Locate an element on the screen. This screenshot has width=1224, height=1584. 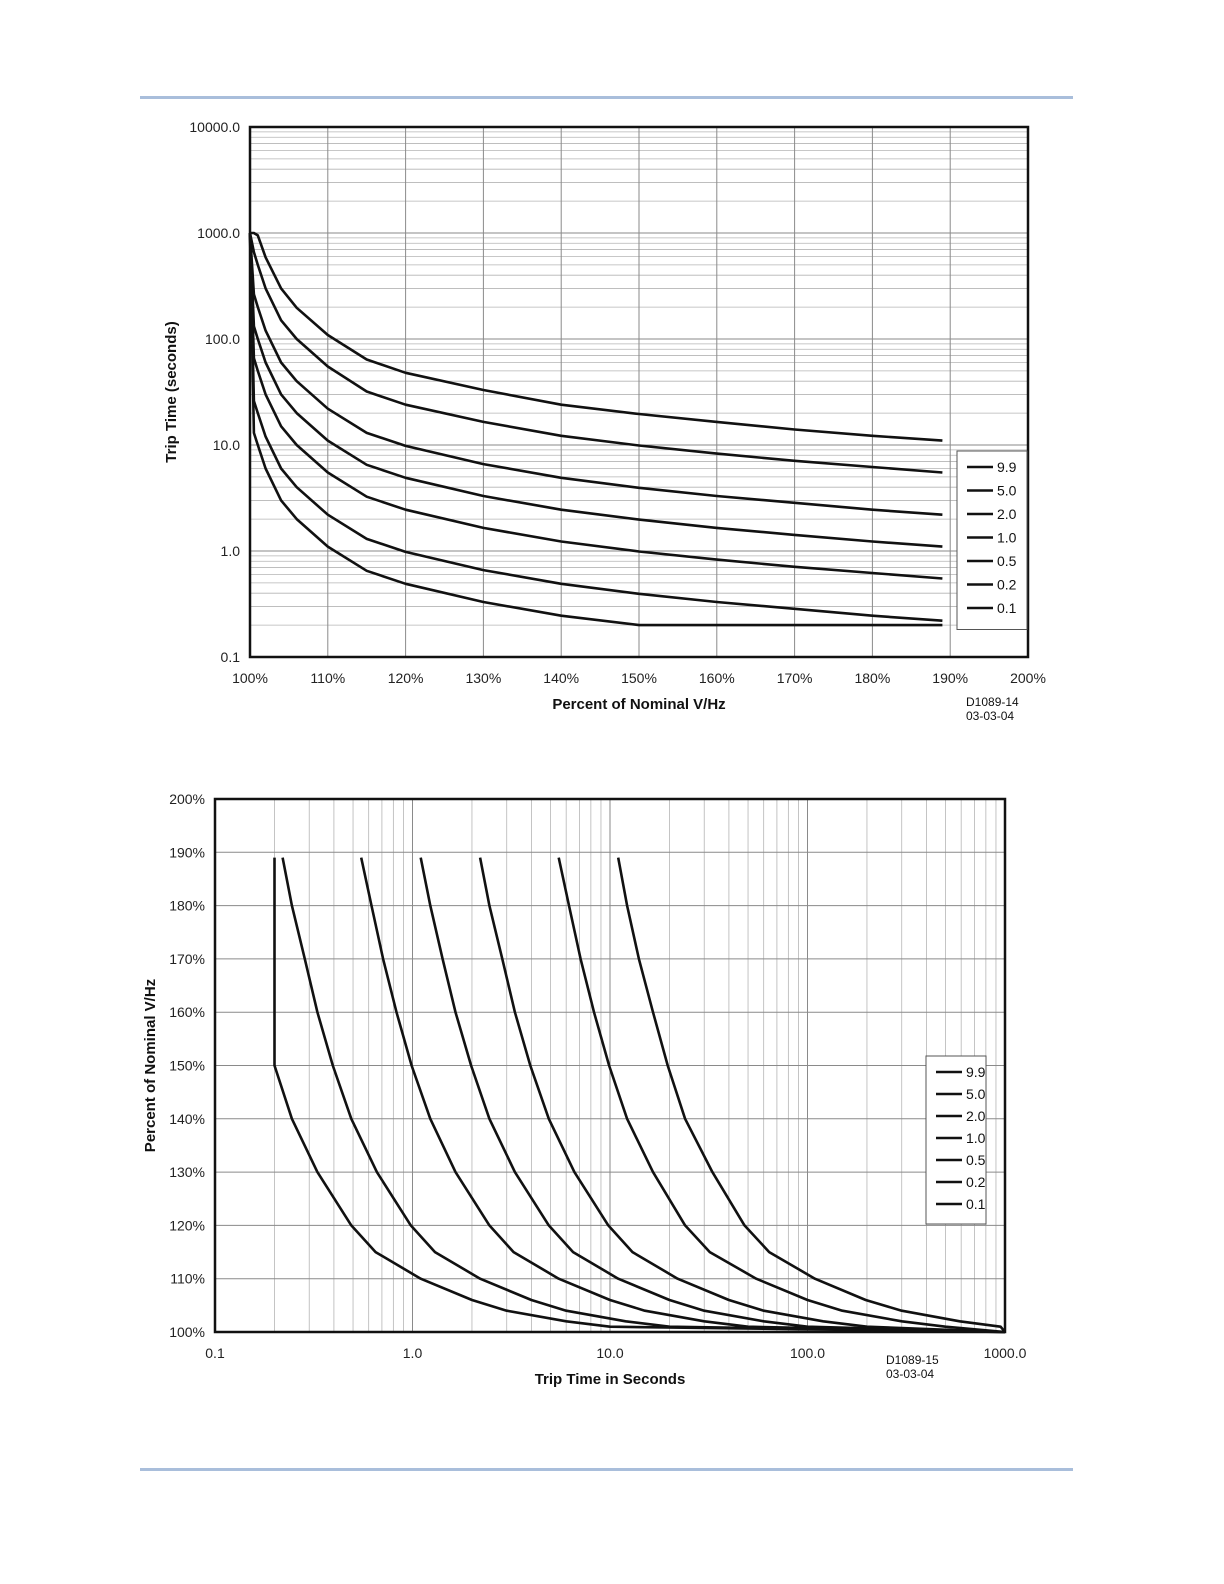
y-tick-label: 160% is located at coordinates (187, 1012).